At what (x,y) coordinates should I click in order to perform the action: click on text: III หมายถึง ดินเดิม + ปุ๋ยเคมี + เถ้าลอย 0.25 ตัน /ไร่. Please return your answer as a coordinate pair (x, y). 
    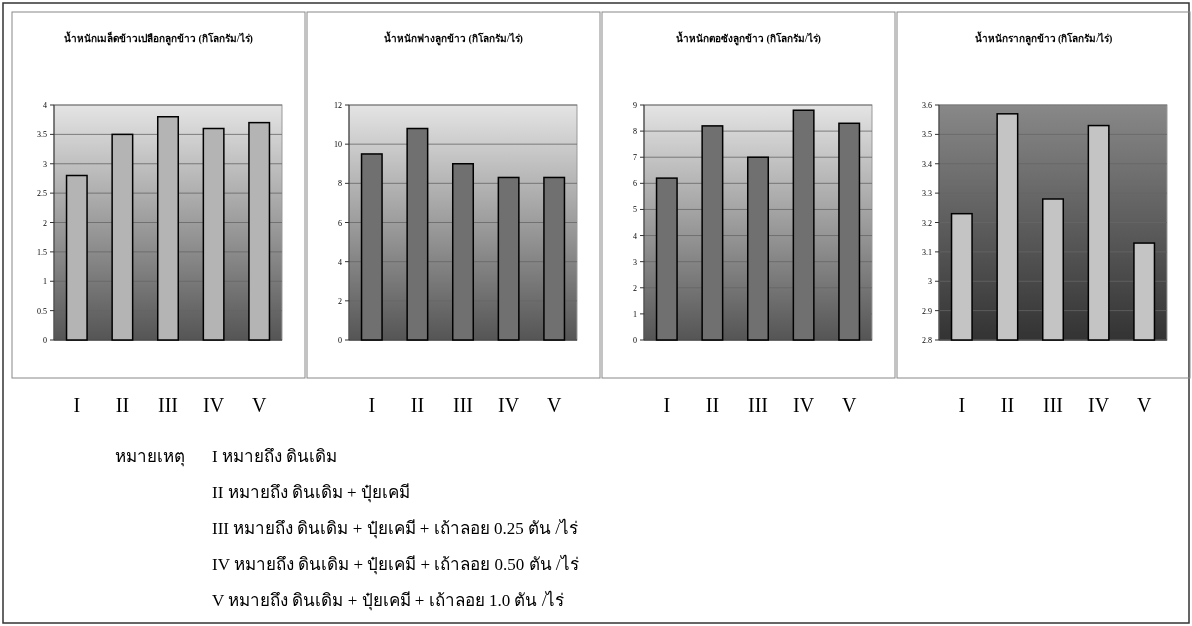
    Looking at the image, I should click on (395, 528).